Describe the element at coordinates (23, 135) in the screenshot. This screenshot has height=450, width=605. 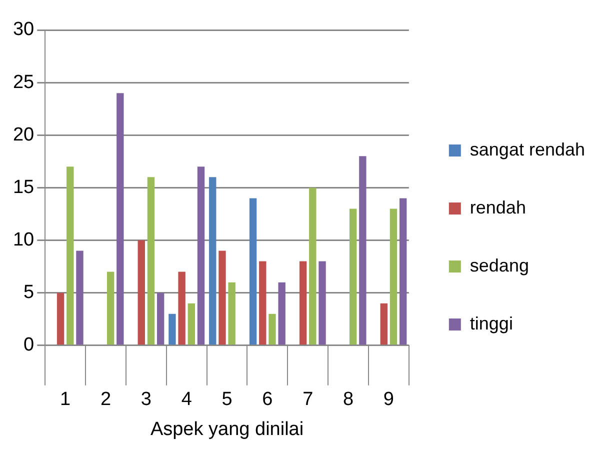
I see `y-tick-label: 20` at that location.